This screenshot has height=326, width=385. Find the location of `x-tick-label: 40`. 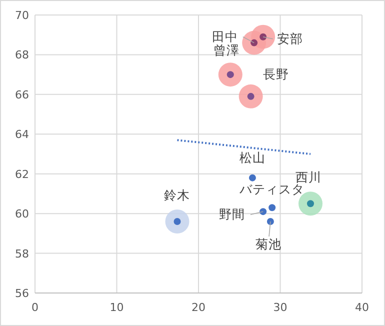

x-tick-label: 40 is located at coordinates (362, 307).